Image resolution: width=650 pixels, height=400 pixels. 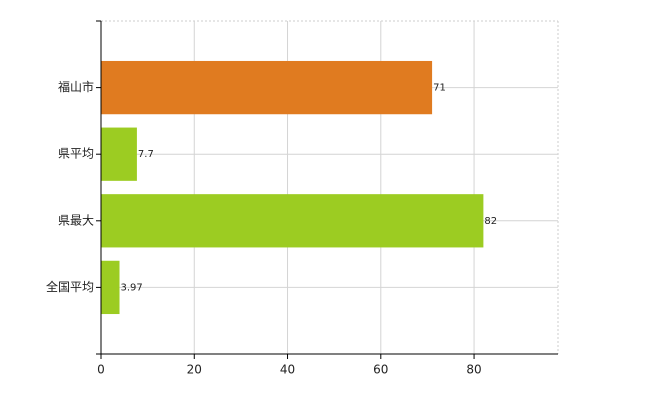 I want to click on y-tick-label: 全国平均, so click(x=70, y=286).